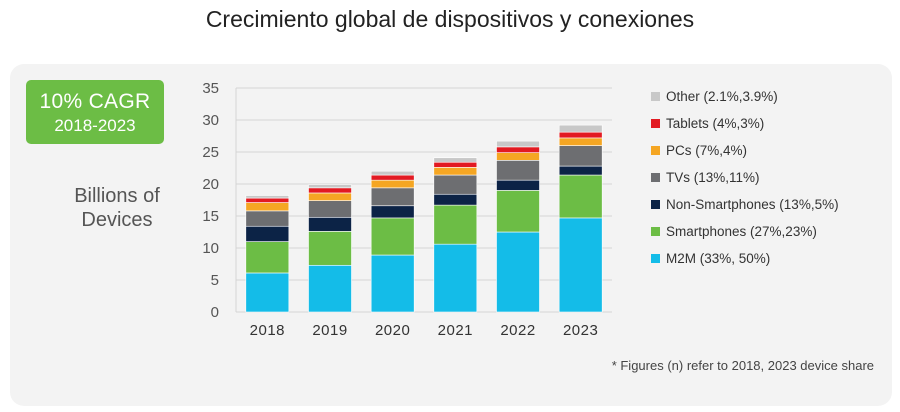 The image size is (900, 412). Describe the element at coordinates (707, 150) in the screenshot. I see `legend-label: PCs (7%,4%)` at that location.